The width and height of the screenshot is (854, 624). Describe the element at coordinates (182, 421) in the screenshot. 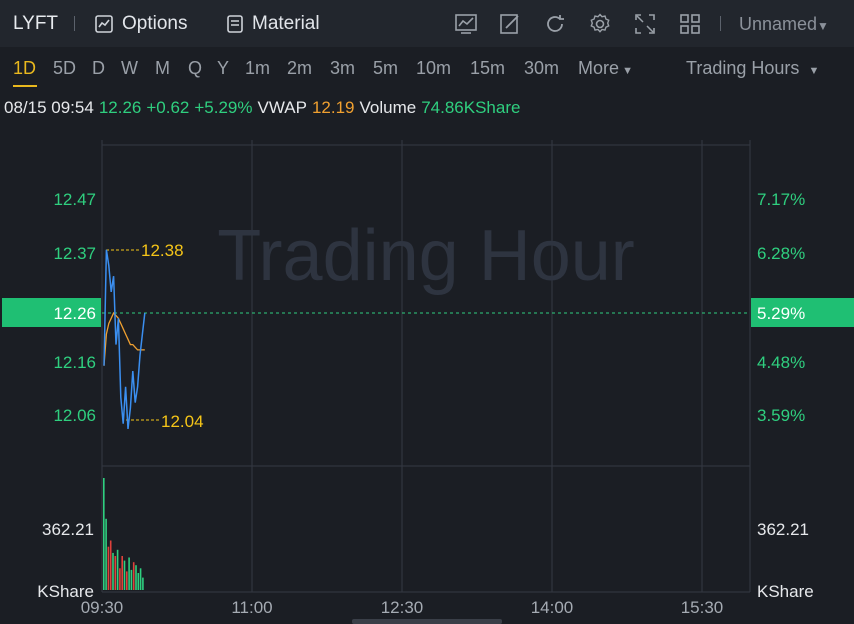

I see `low-label: 12.04` at that location.